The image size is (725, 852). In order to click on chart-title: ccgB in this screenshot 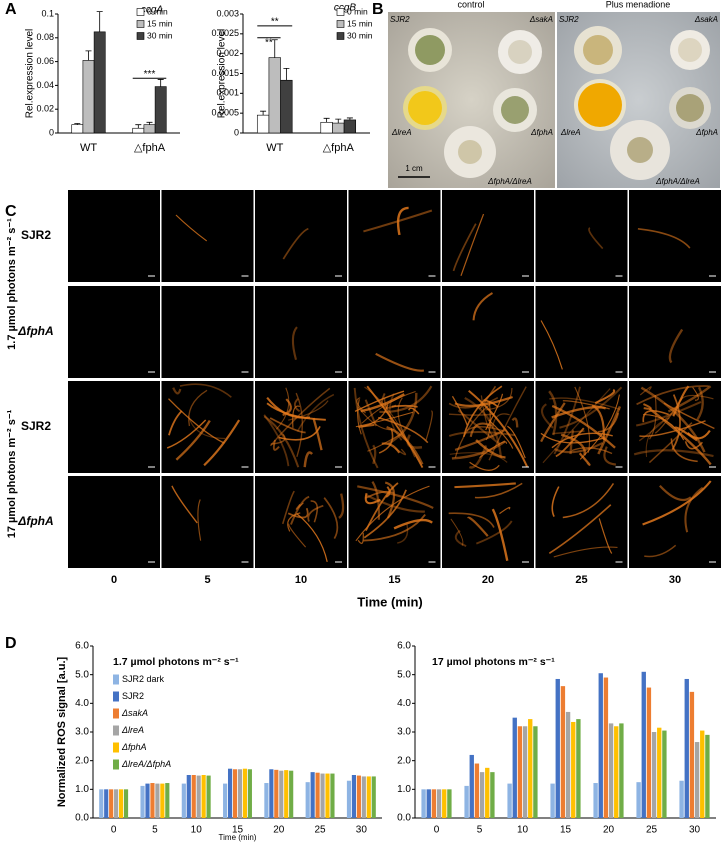, I will do `click(345, 8)`.